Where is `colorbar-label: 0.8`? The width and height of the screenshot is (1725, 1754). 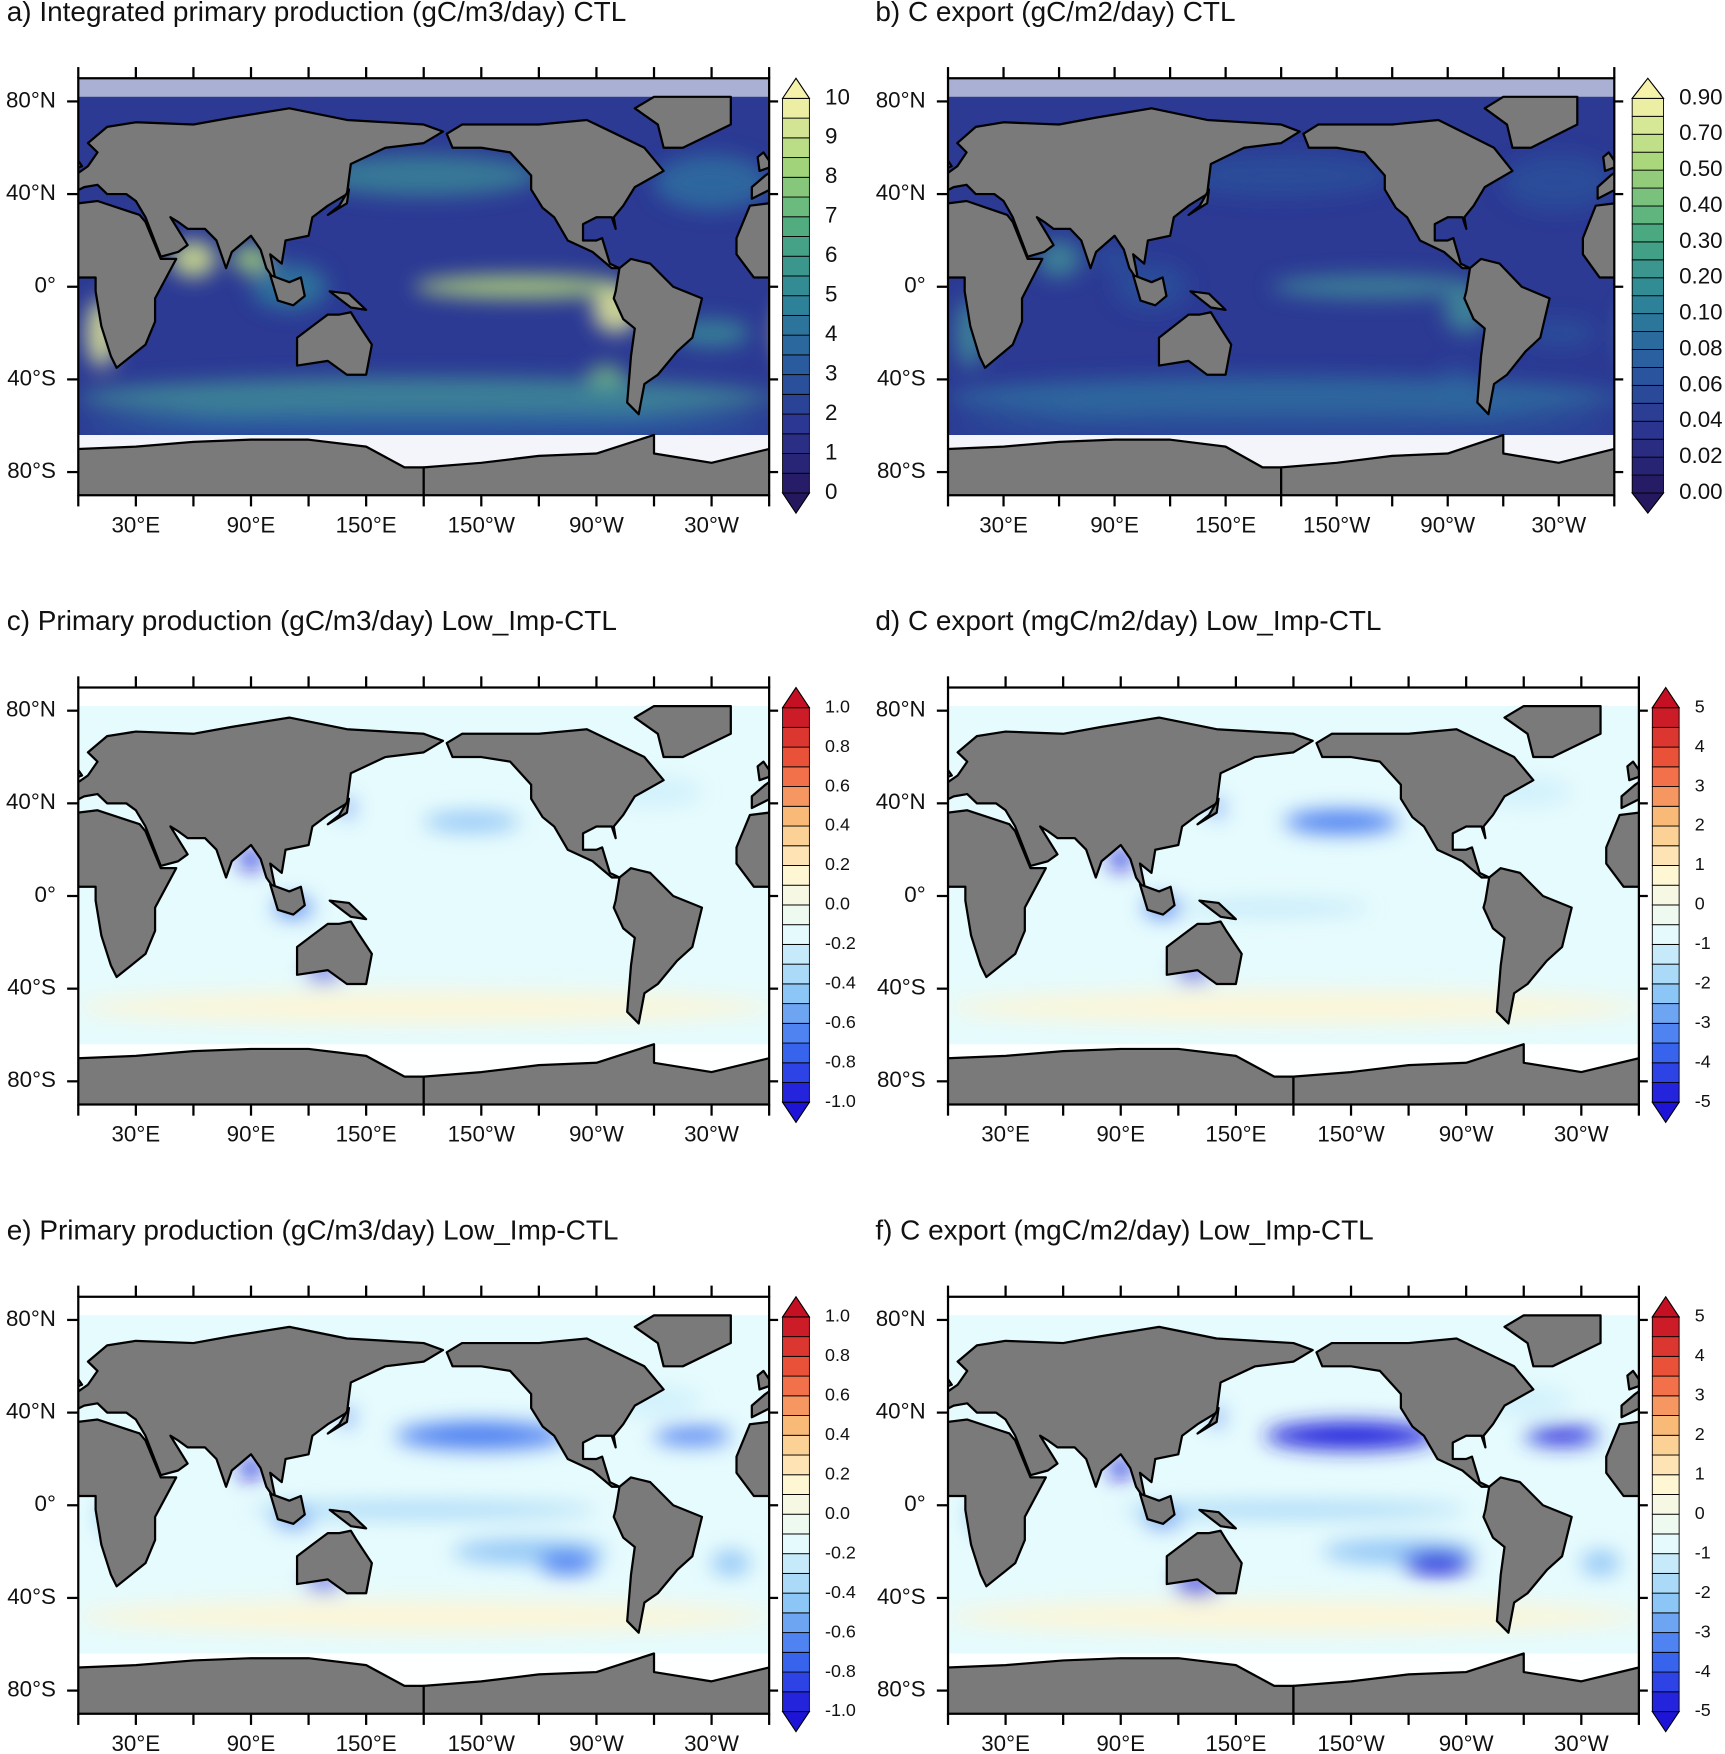 colorbar-label: 0.8 is located at coordinates (837, 746).